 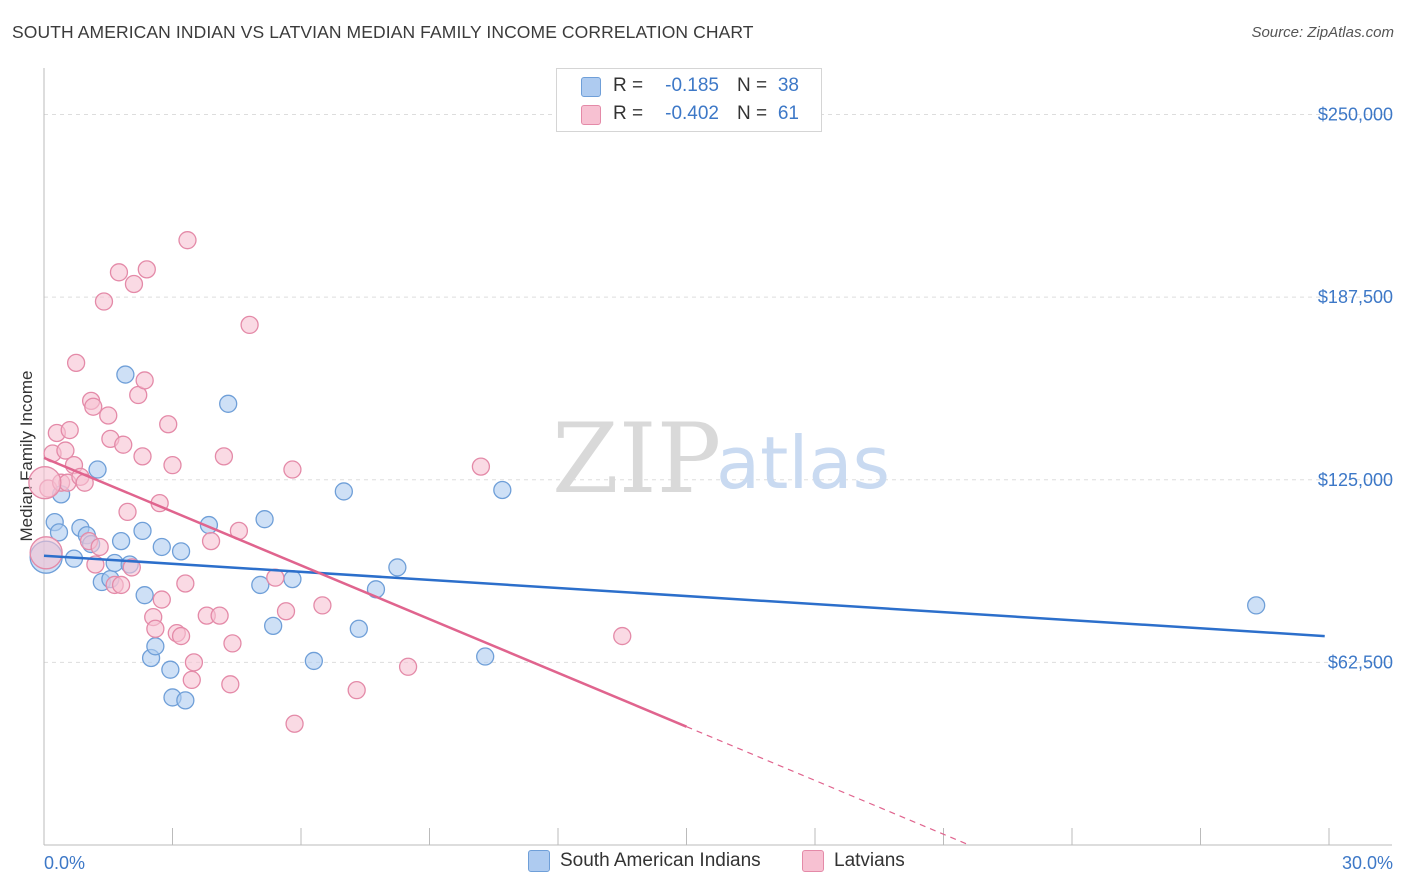 What do you see at coordinates (1360, 662) in the screenshot?
I see `y-tick-label: $62,500` at bounding box center [1360, 662].